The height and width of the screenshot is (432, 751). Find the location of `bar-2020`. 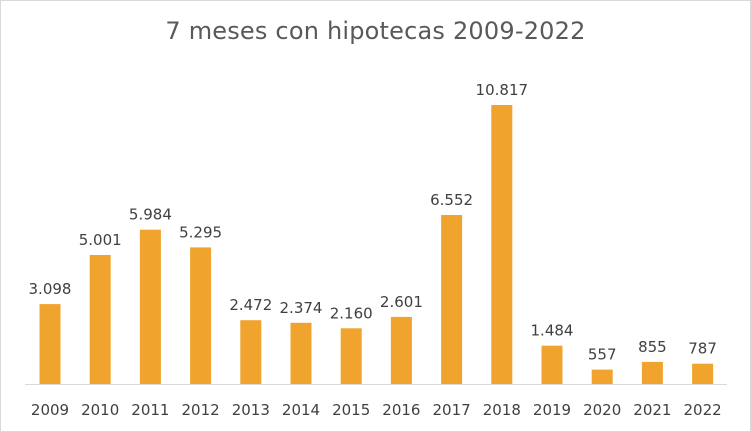

bar-2020 is located at coordinates (602, 376).